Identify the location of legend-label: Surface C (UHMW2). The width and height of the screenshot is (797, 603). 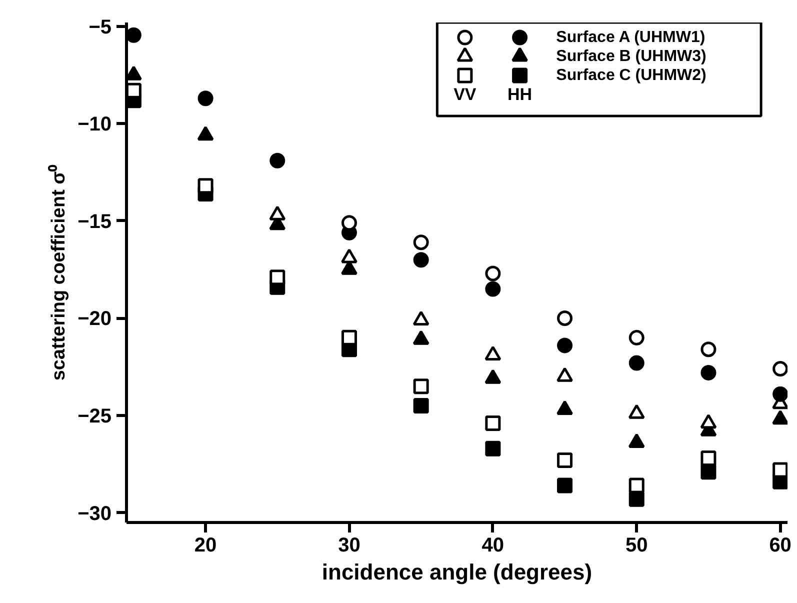
(631, 75).